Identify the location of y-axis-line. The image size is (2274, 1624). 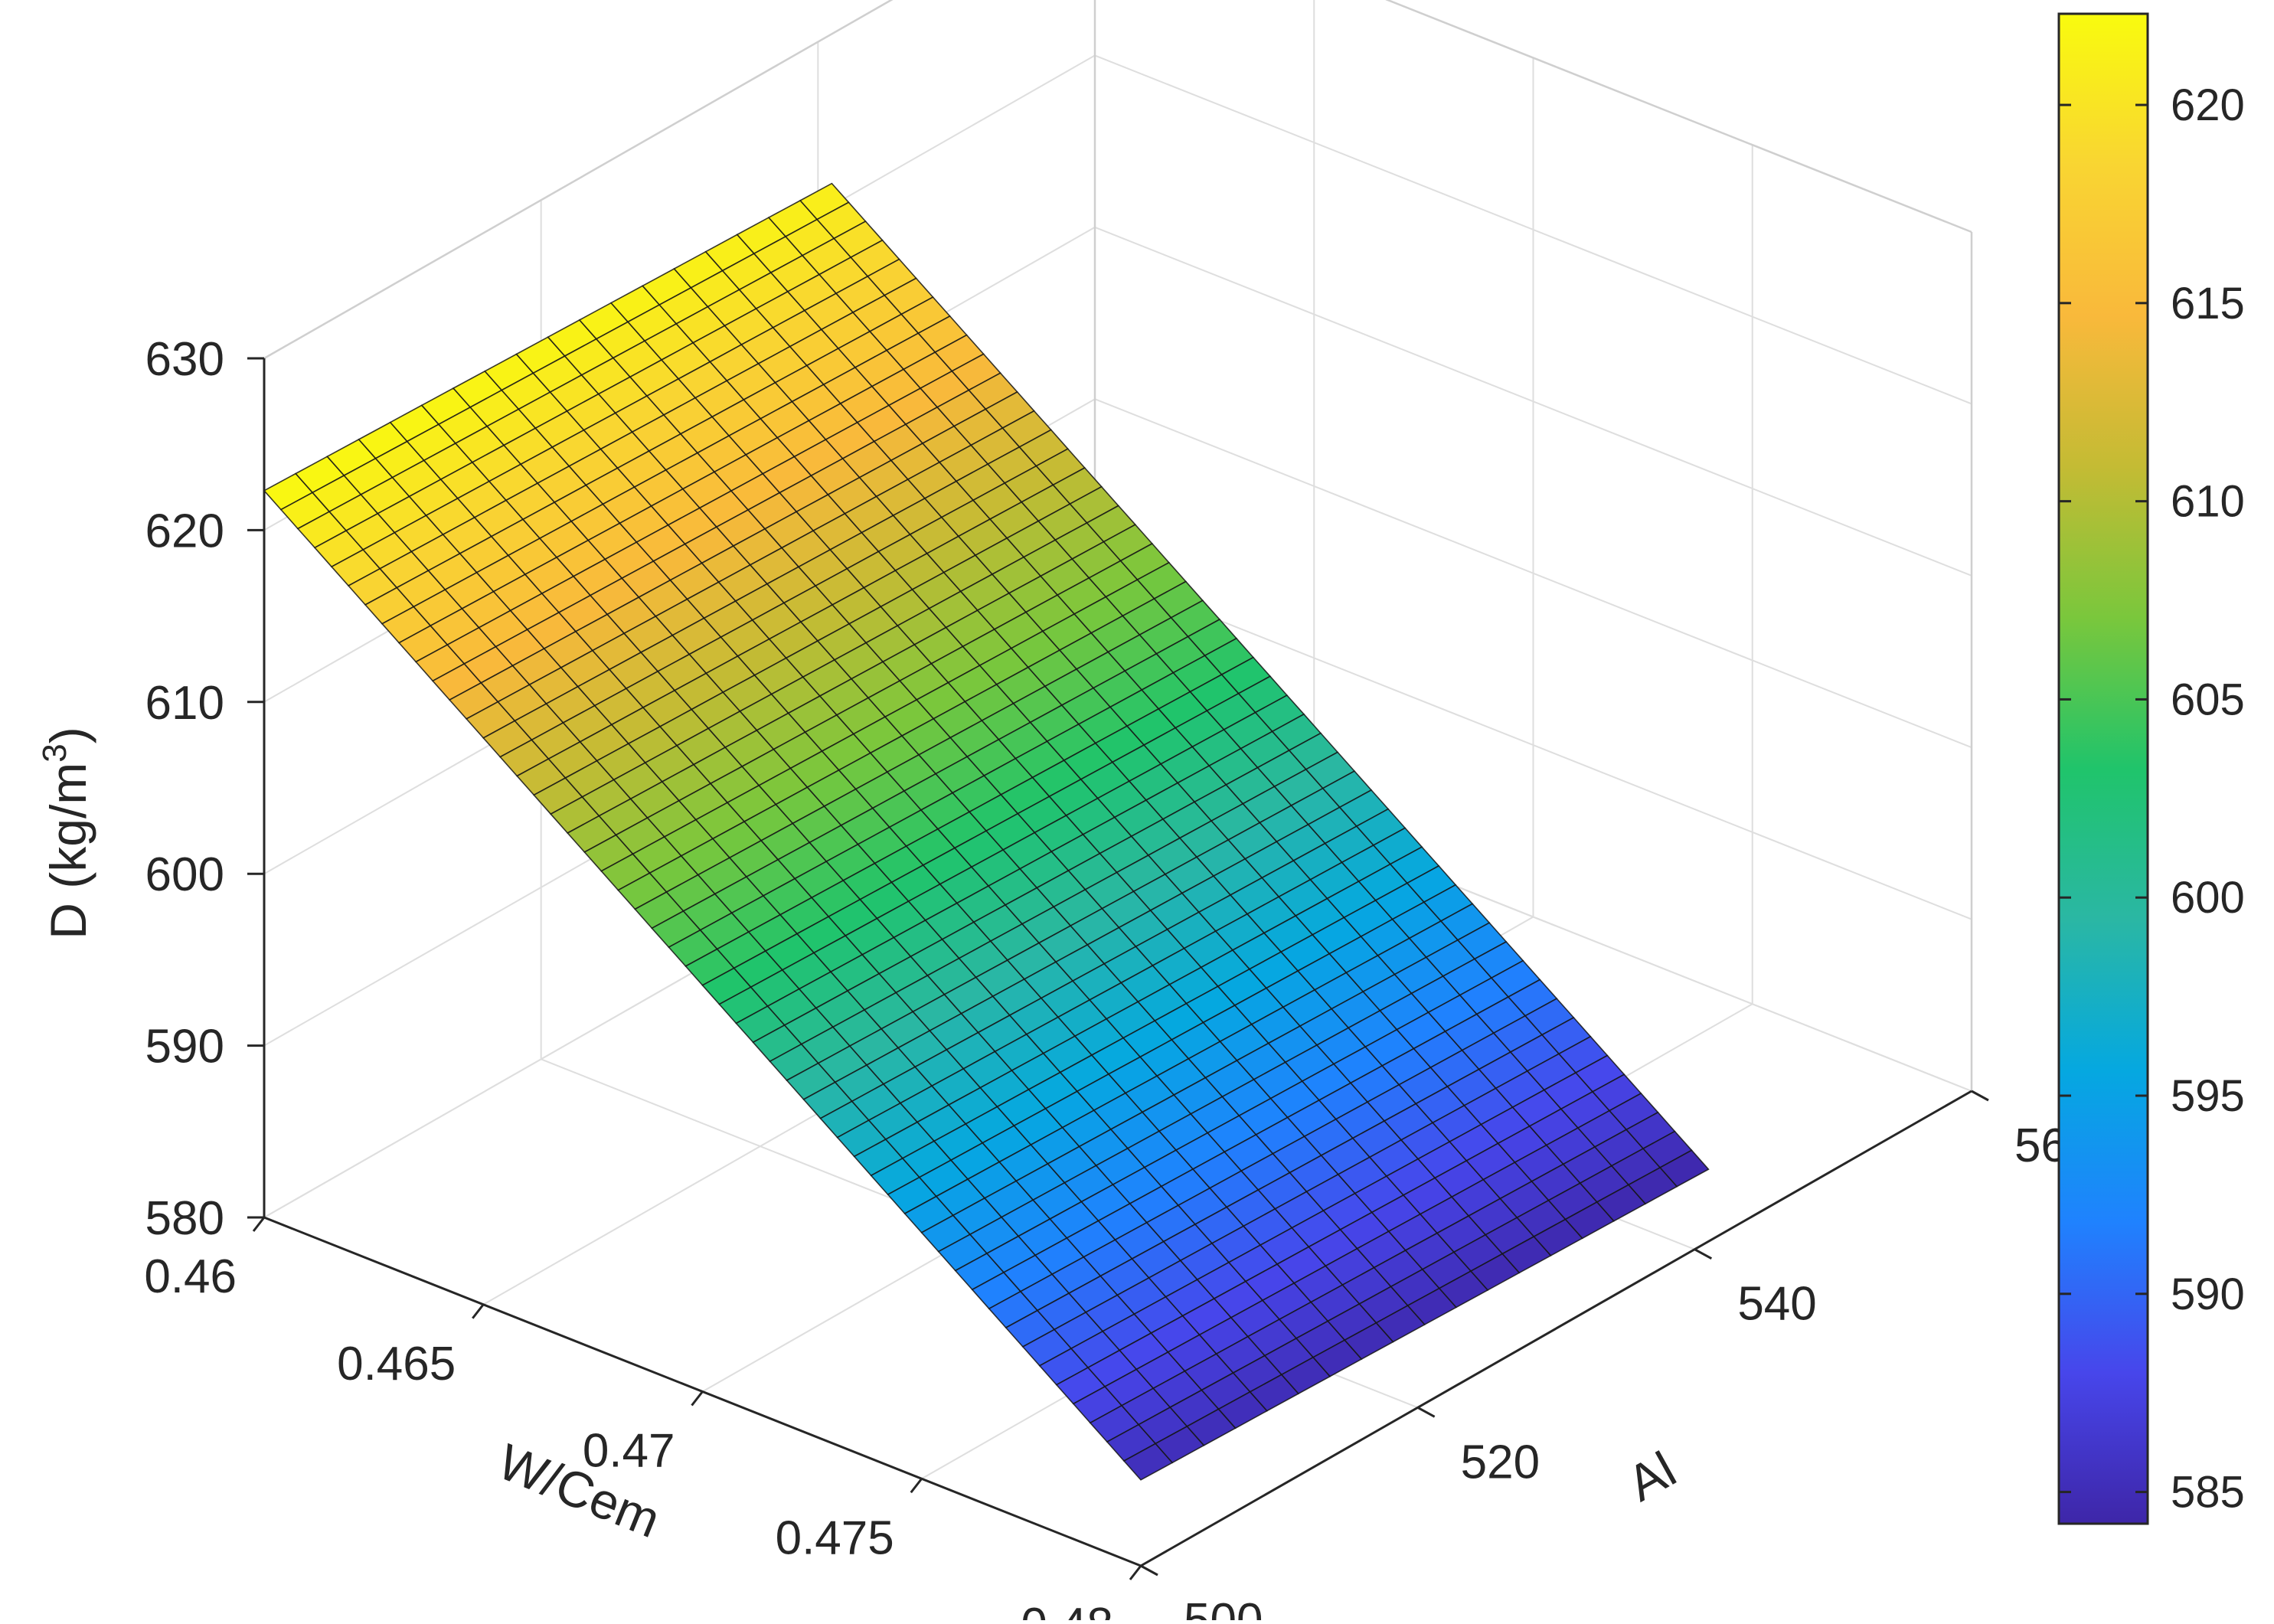
(1556, 1329).